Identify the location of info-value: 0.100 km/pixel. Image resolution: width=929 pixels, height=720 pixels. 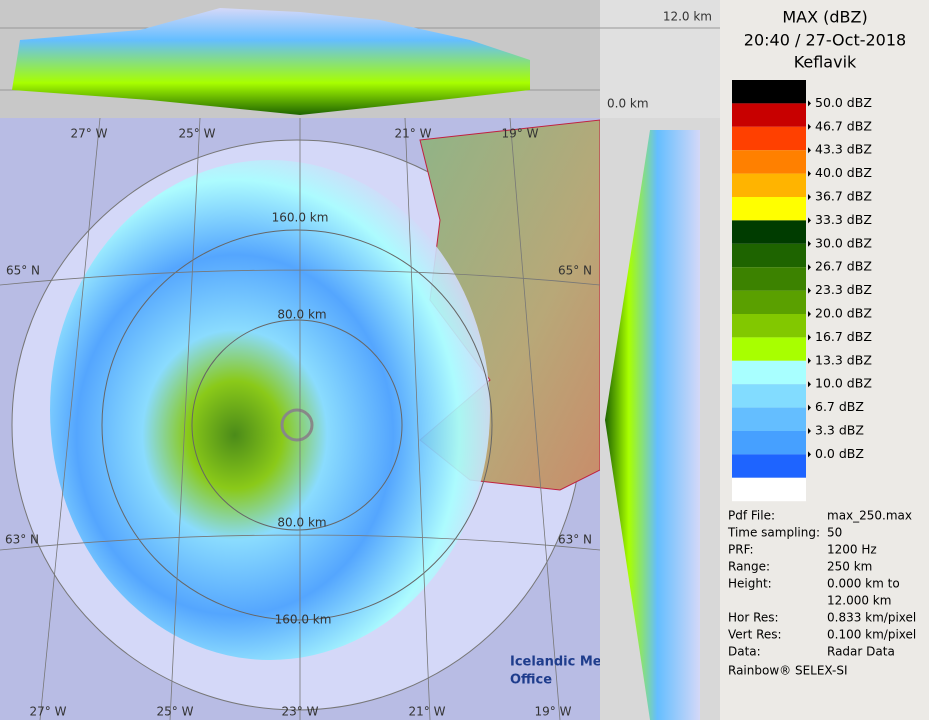
(871, 635).